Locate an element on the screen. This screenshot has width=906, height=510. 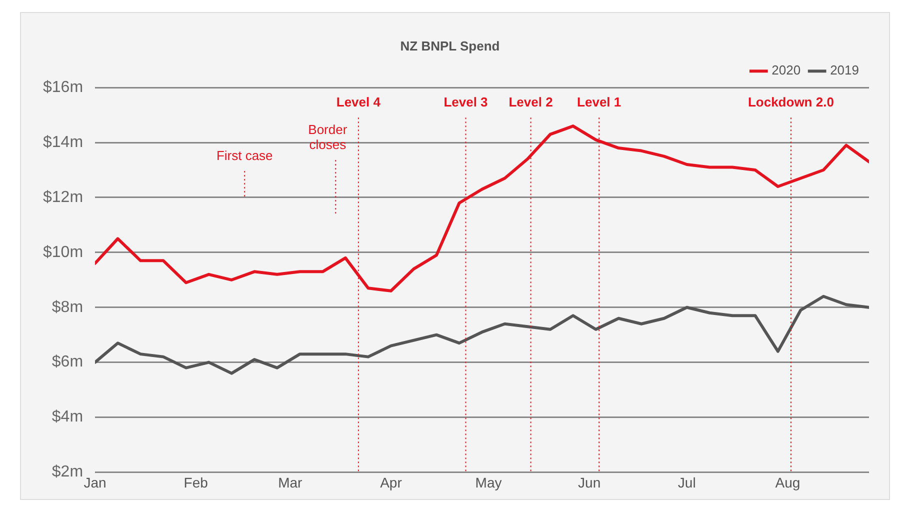
x-tick-label: Jul is located at coordinates (687, 482).